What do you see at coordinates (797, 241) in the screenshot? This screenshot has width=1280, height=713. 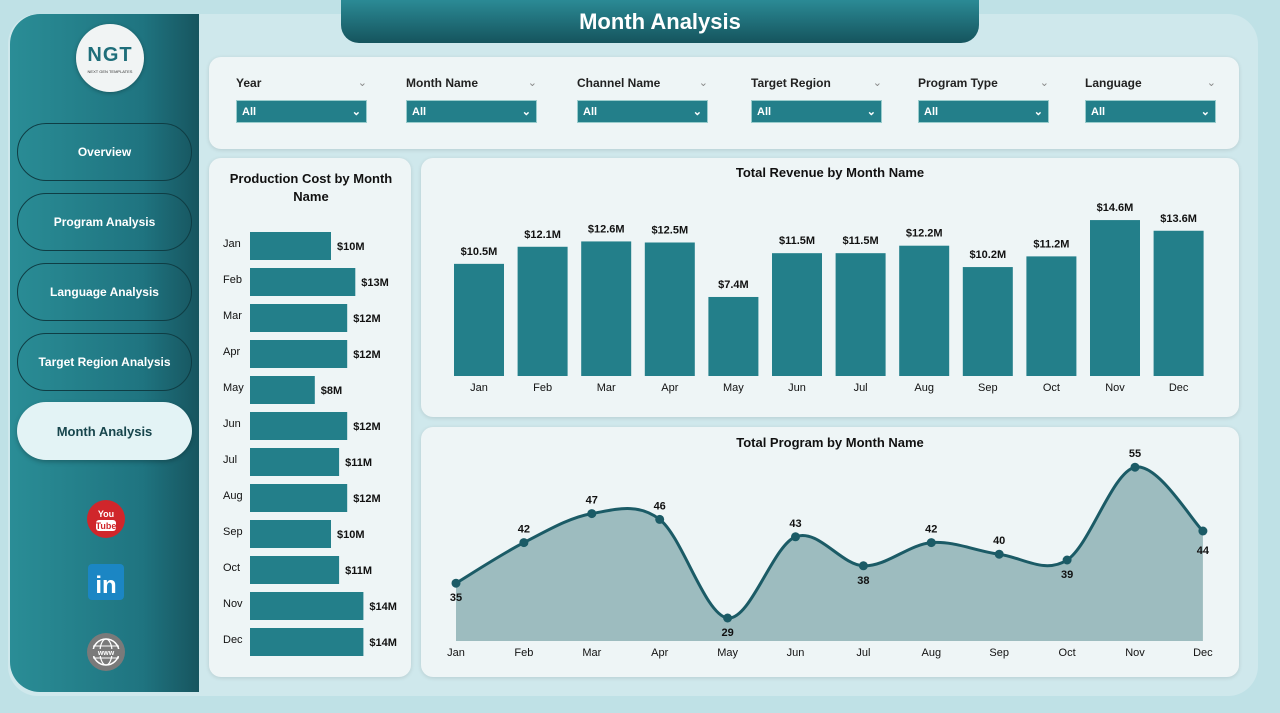 I see `data-label: $11.5M` at bounding box center [797, 241].